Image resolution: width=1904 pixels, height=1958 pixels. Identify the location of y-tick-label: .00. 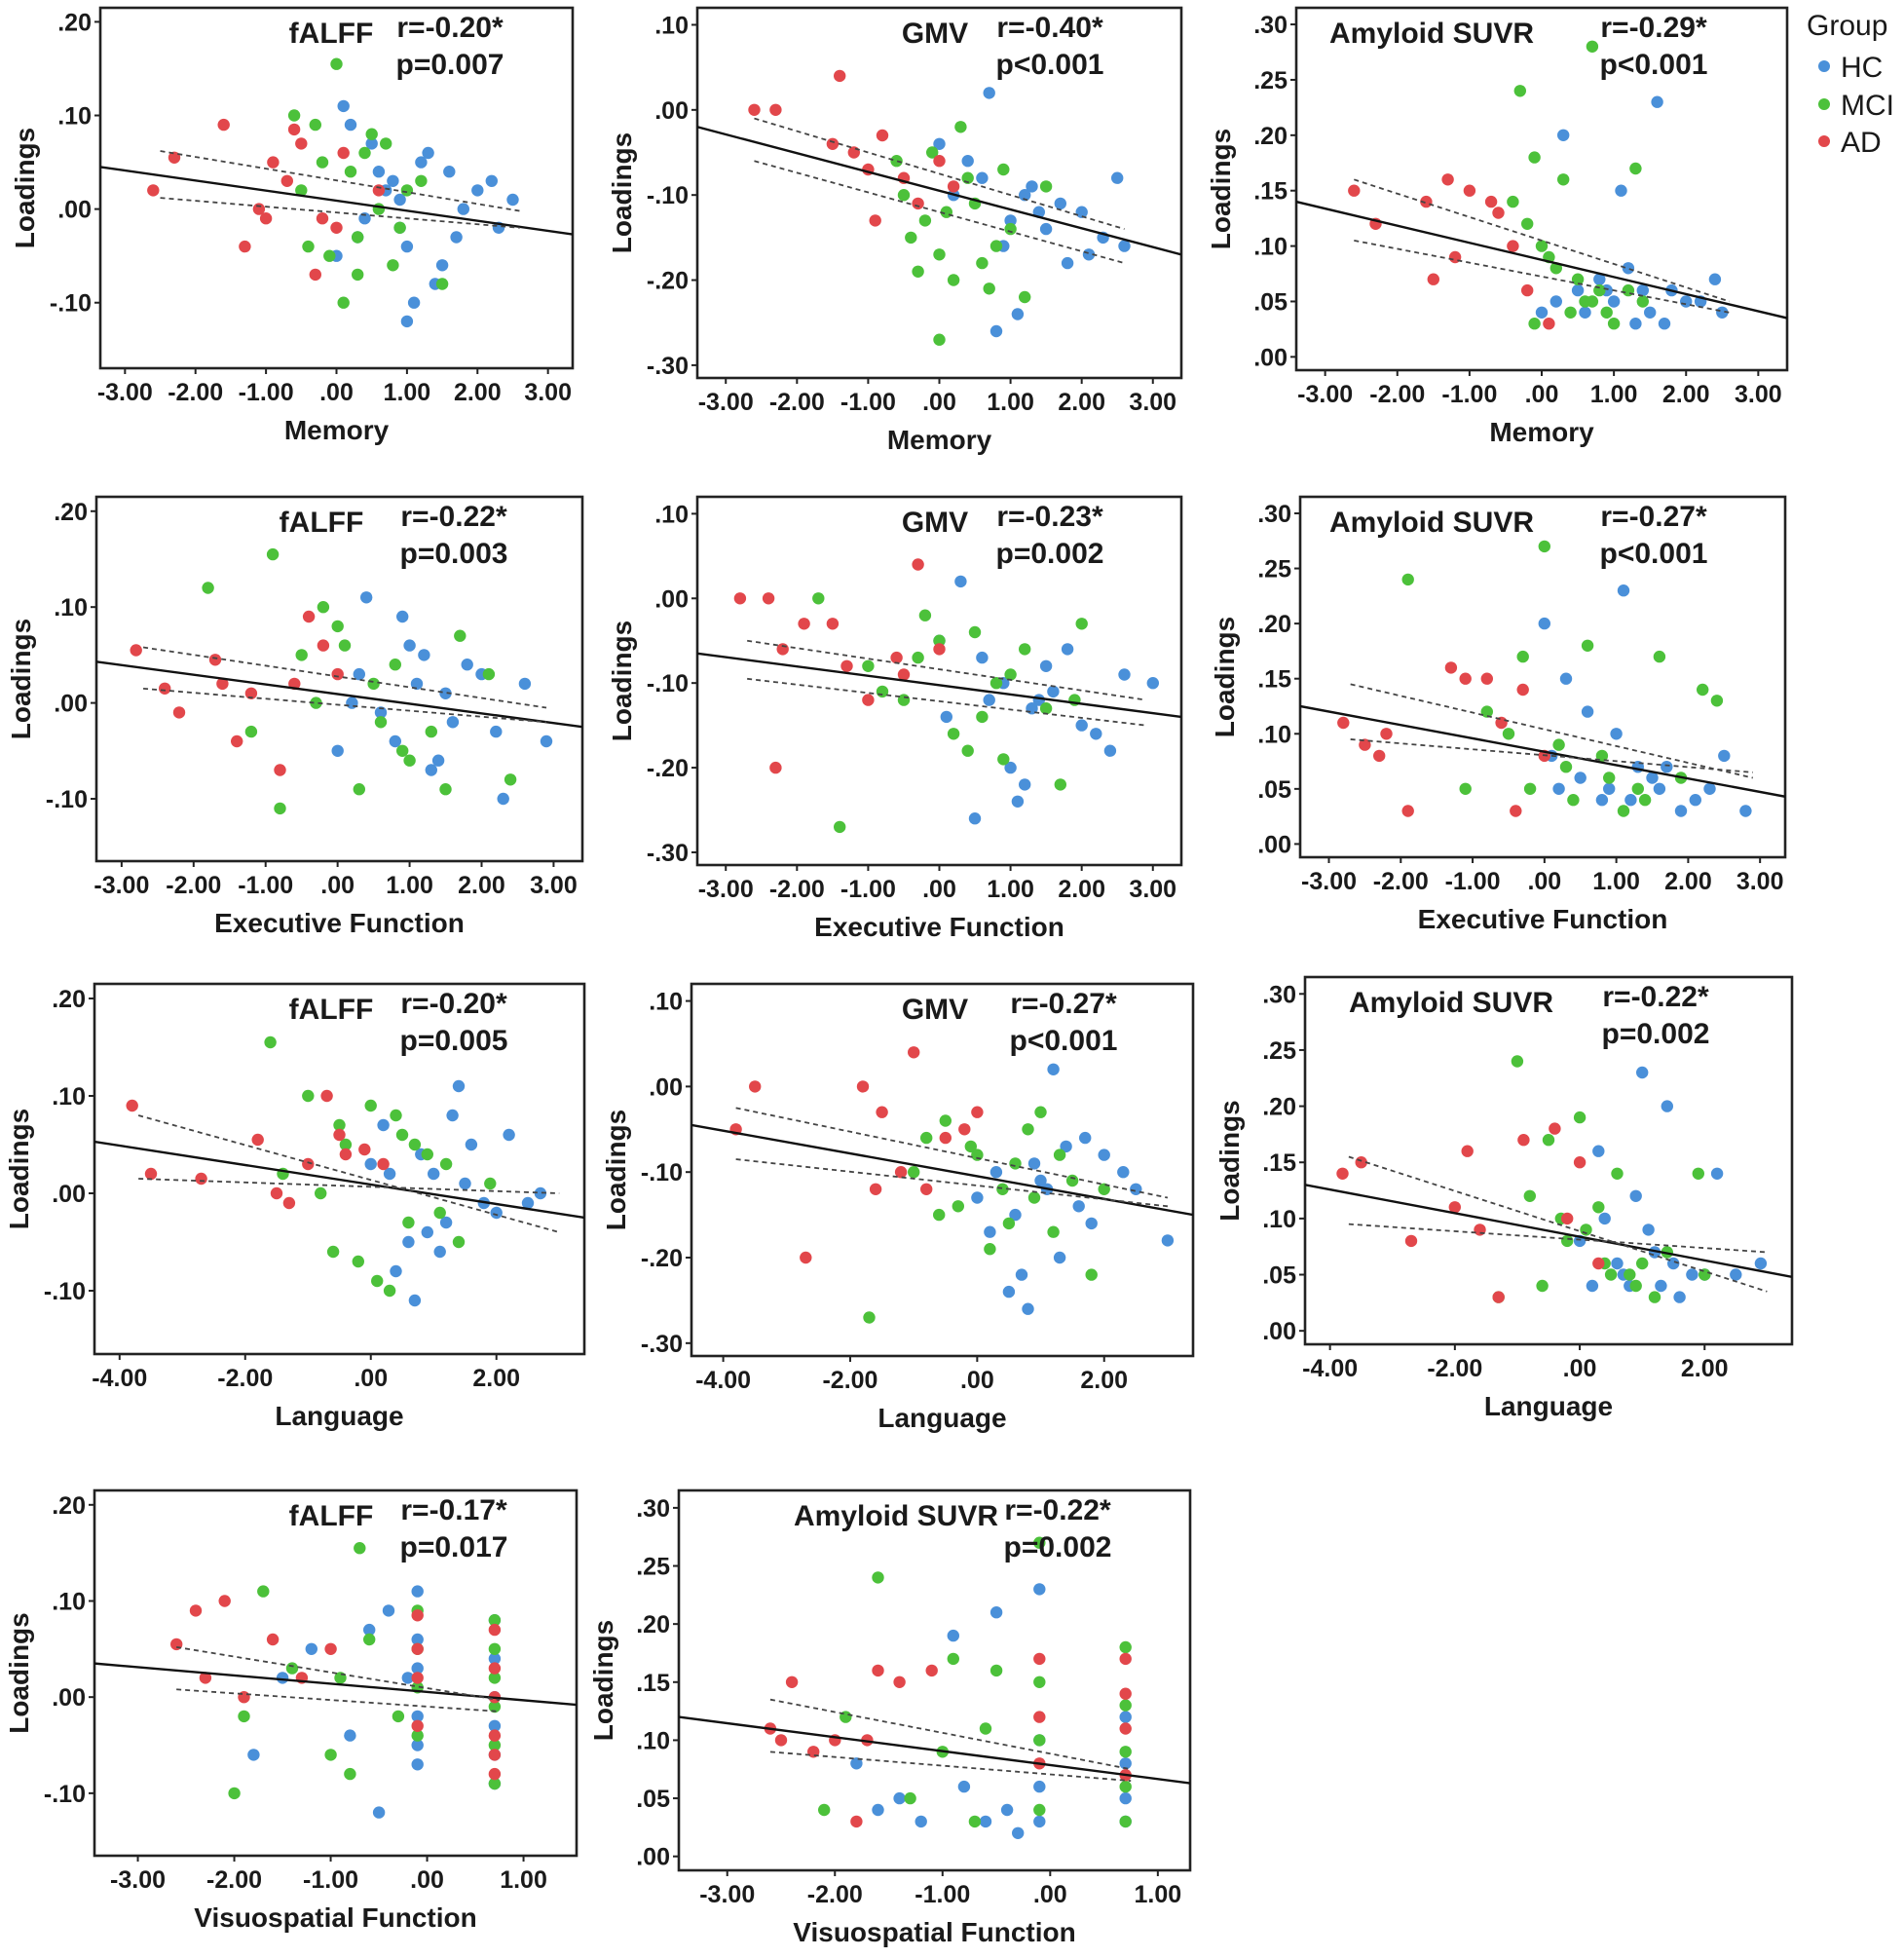
(74, 210).